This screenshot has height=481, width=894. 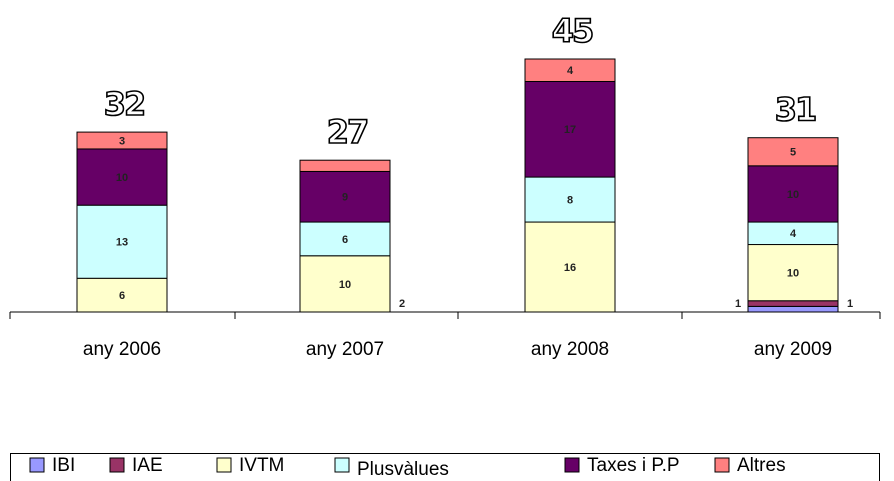 What do you see at coordinates (345, 349) in the screenshot?
I see `x-tick-label: any 2007` at bounding box center [345, 349].